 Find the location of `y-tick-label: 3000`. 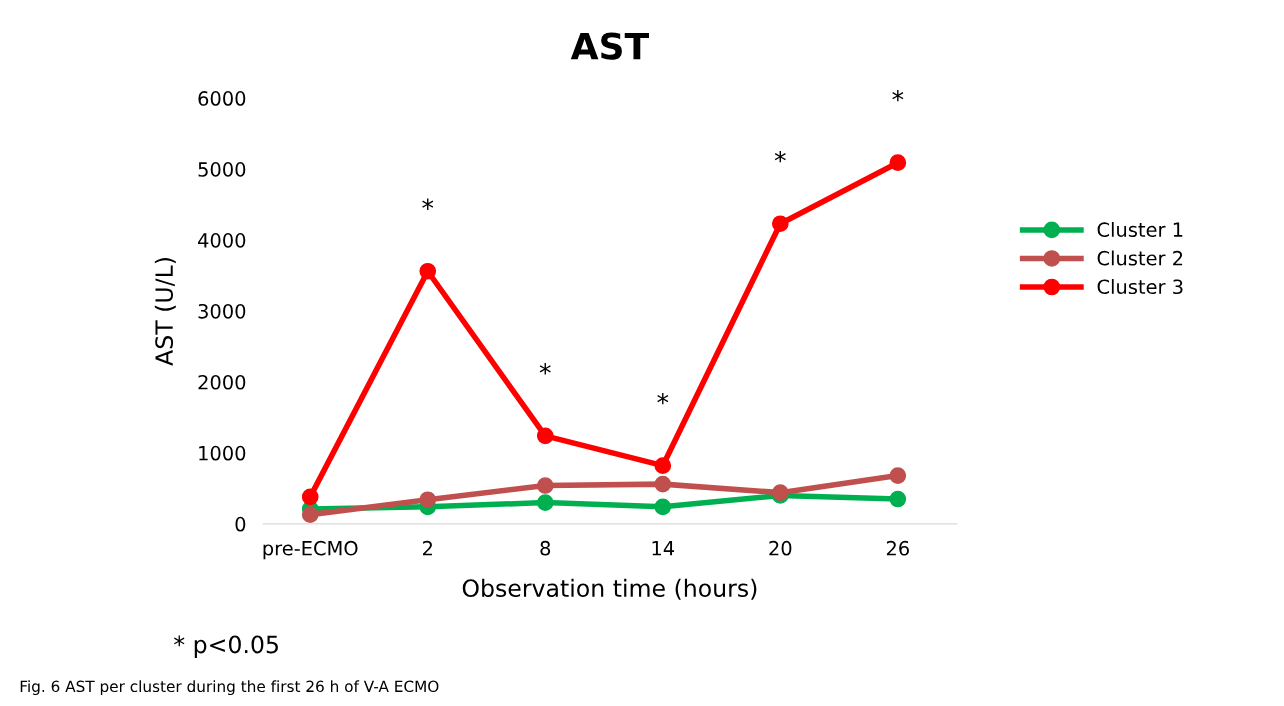

y-tick-label: 3000 is located at coordinates (222, 311).